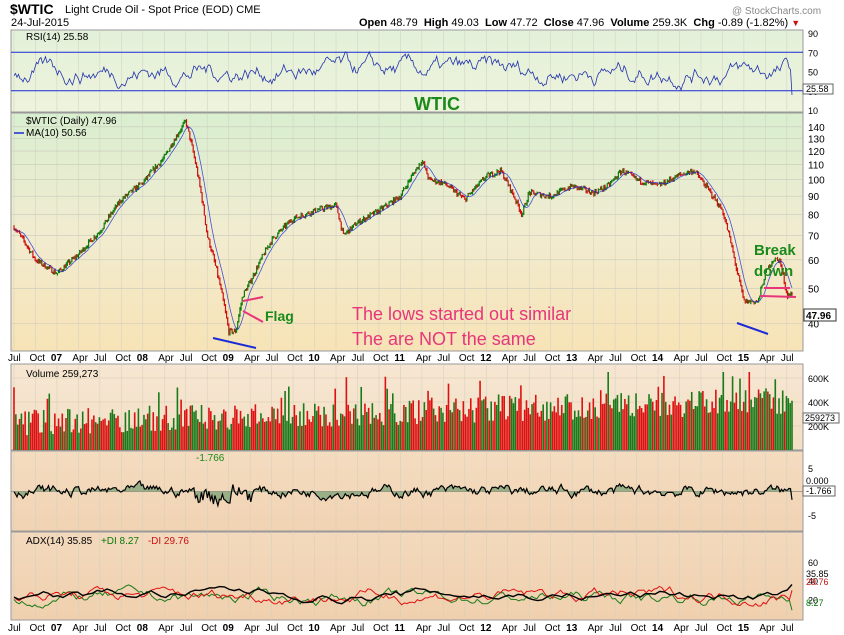 The width and height of the screenshot is (844, 635). What do you see at coordinates (813, 563) in the screenshot?
I see `adx-y-tick: 60` at bounding box center [813, 563].